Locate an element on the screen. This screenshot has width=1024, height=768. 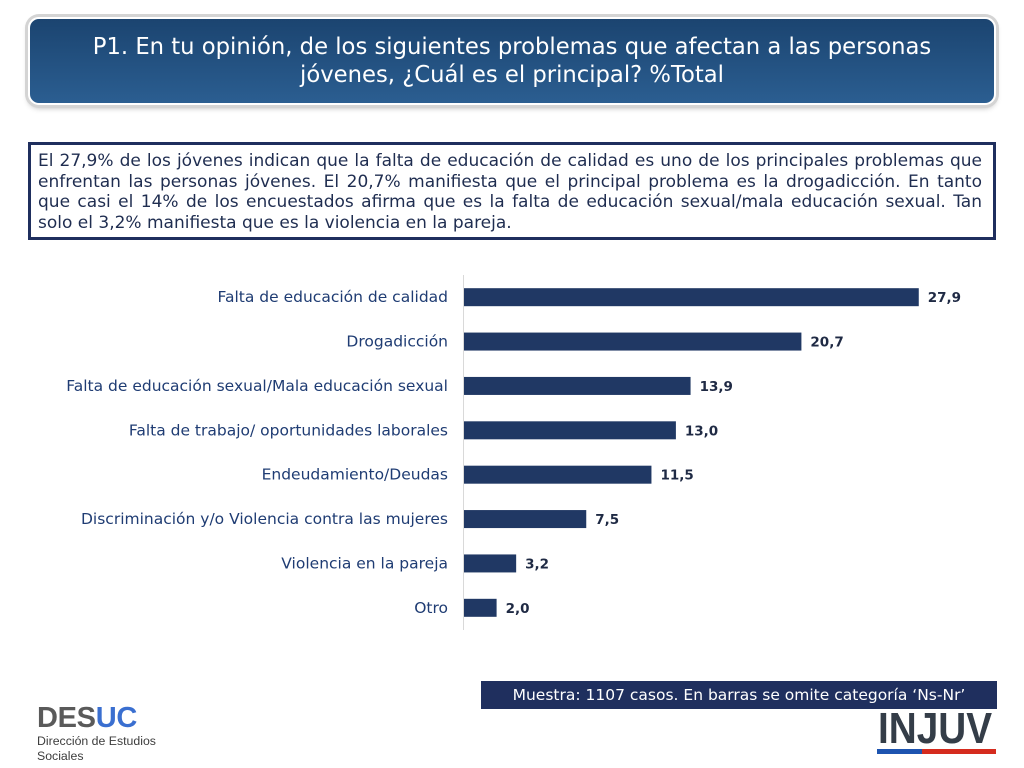
injuv-stripe-blue is located at coordinates (899, 751).